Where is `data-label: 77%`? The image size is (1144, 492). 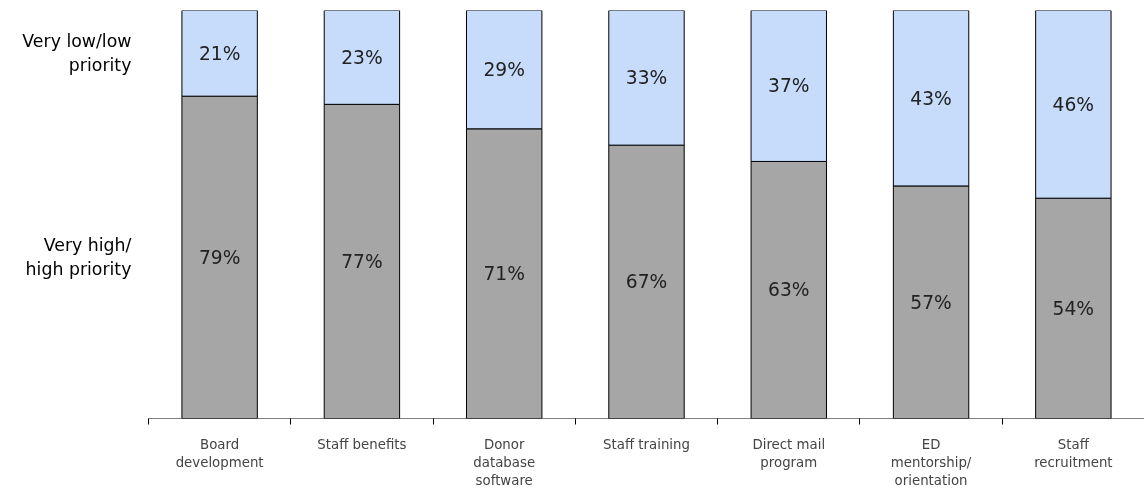
data-label: 77% is located at coordinates (362, 261).